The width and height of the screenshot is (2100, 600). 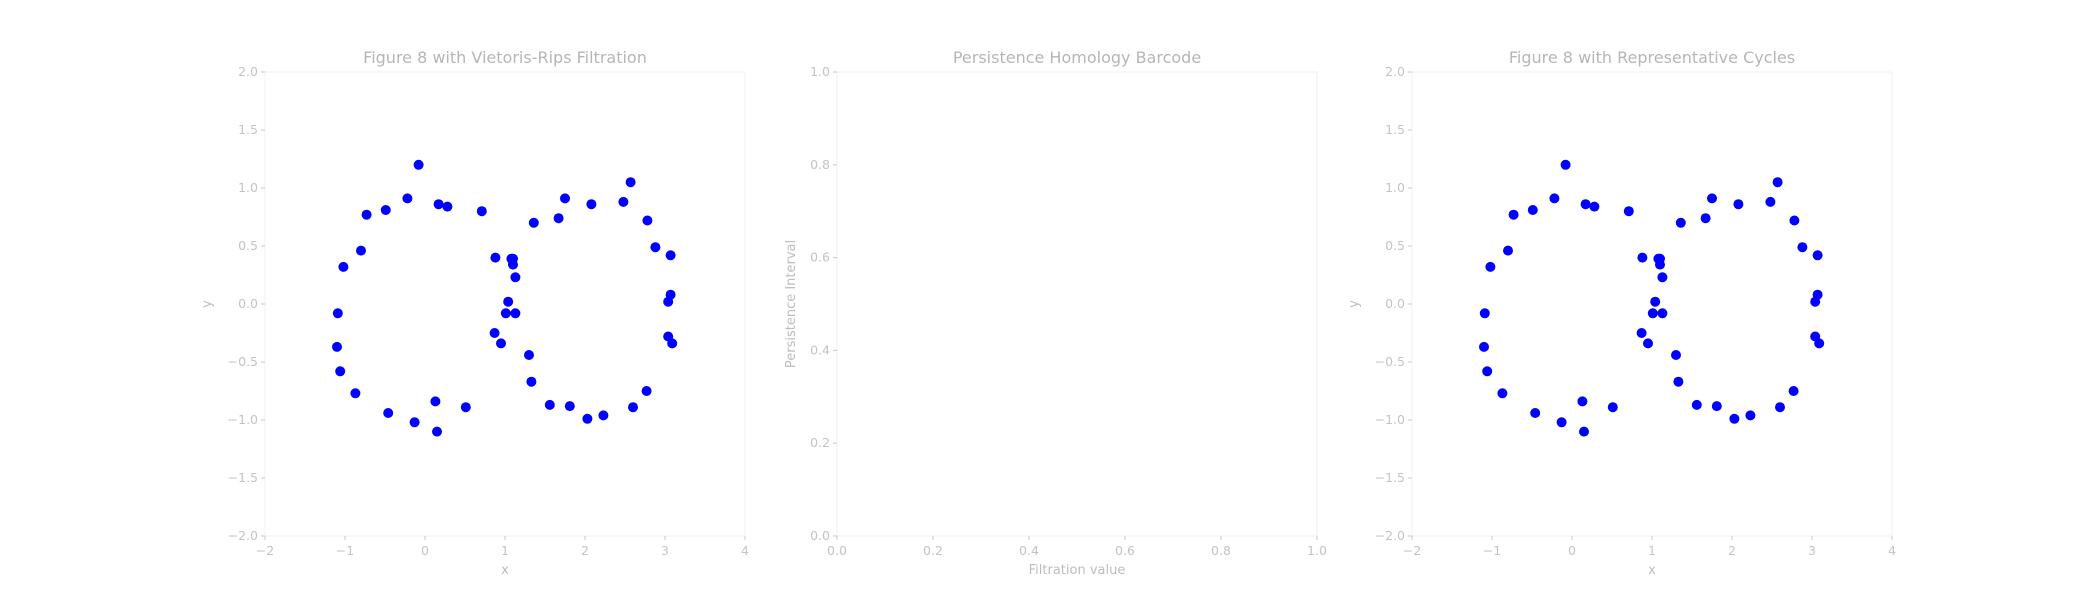 What do you see at coordinates (820, 442) in the screenshot?
I see `middle-y-tick-label: 0.2` at bounding box center [820, 442].